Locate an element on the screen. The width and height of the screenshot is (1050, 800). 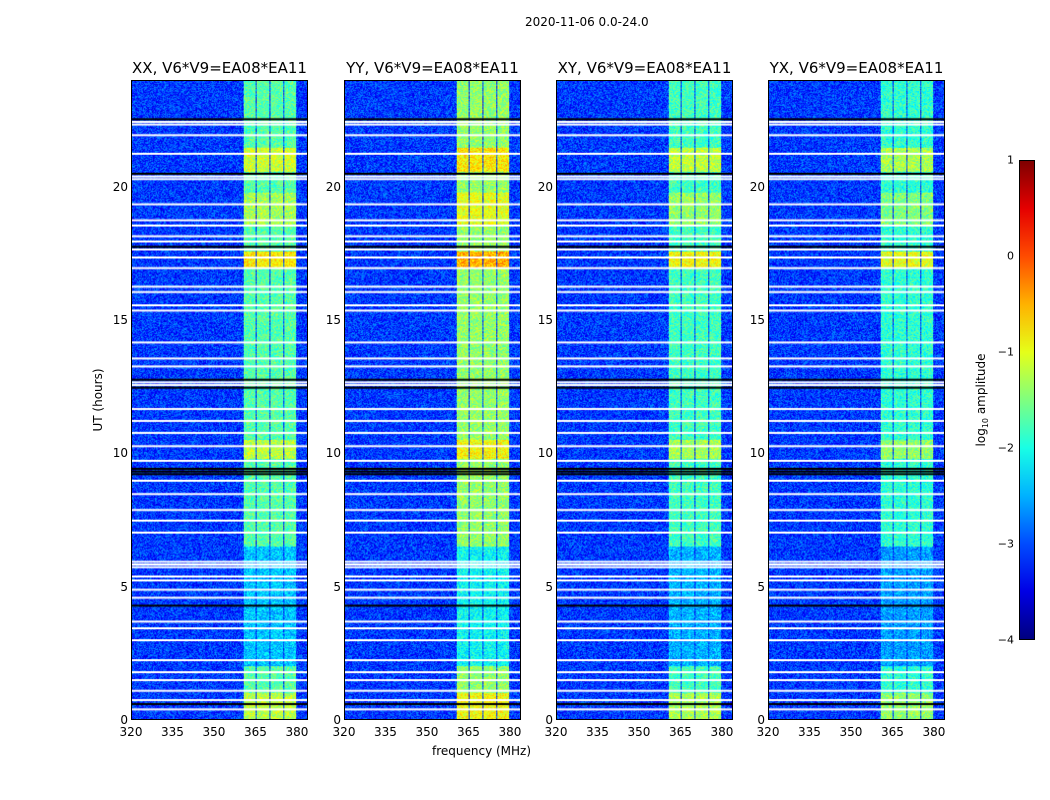
panel-title: XY, V6*V9=EA08*EA11 is located at coordinates (644, 68).